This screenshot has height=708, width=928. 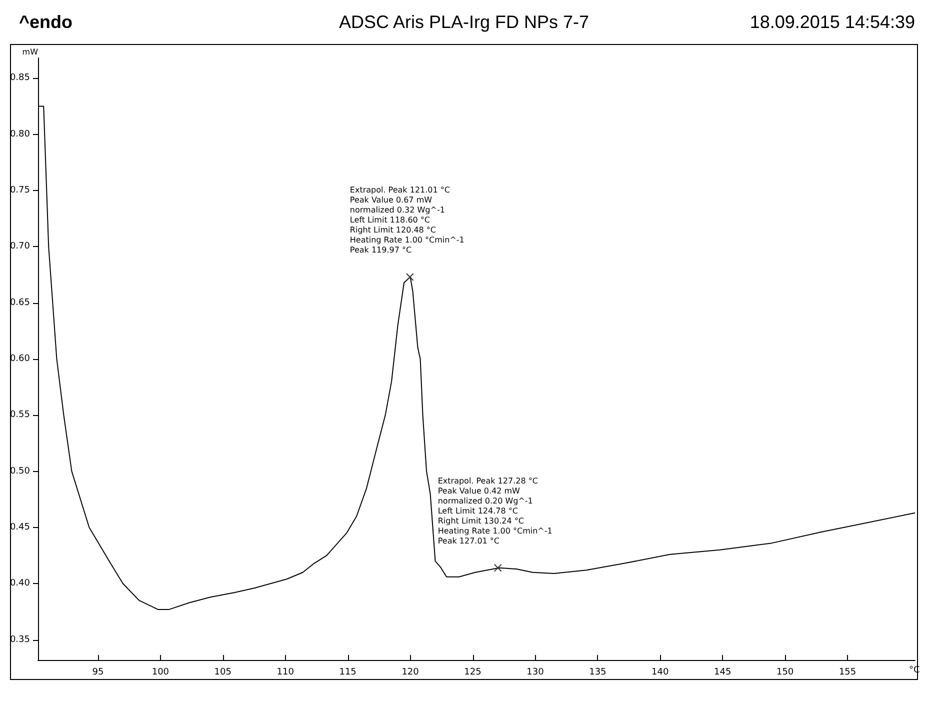 I want to click on annotation: Extrapol. Peak 121.01 °C Peak Value 0.67 mW normalized 0.32 Wg^-1 Left Limit 118.60 °C Right Limit 120.48 °C Heating Rate 1.00 °Cmin^-1 Peak 119.97 °C, so click(x=407, y=220).